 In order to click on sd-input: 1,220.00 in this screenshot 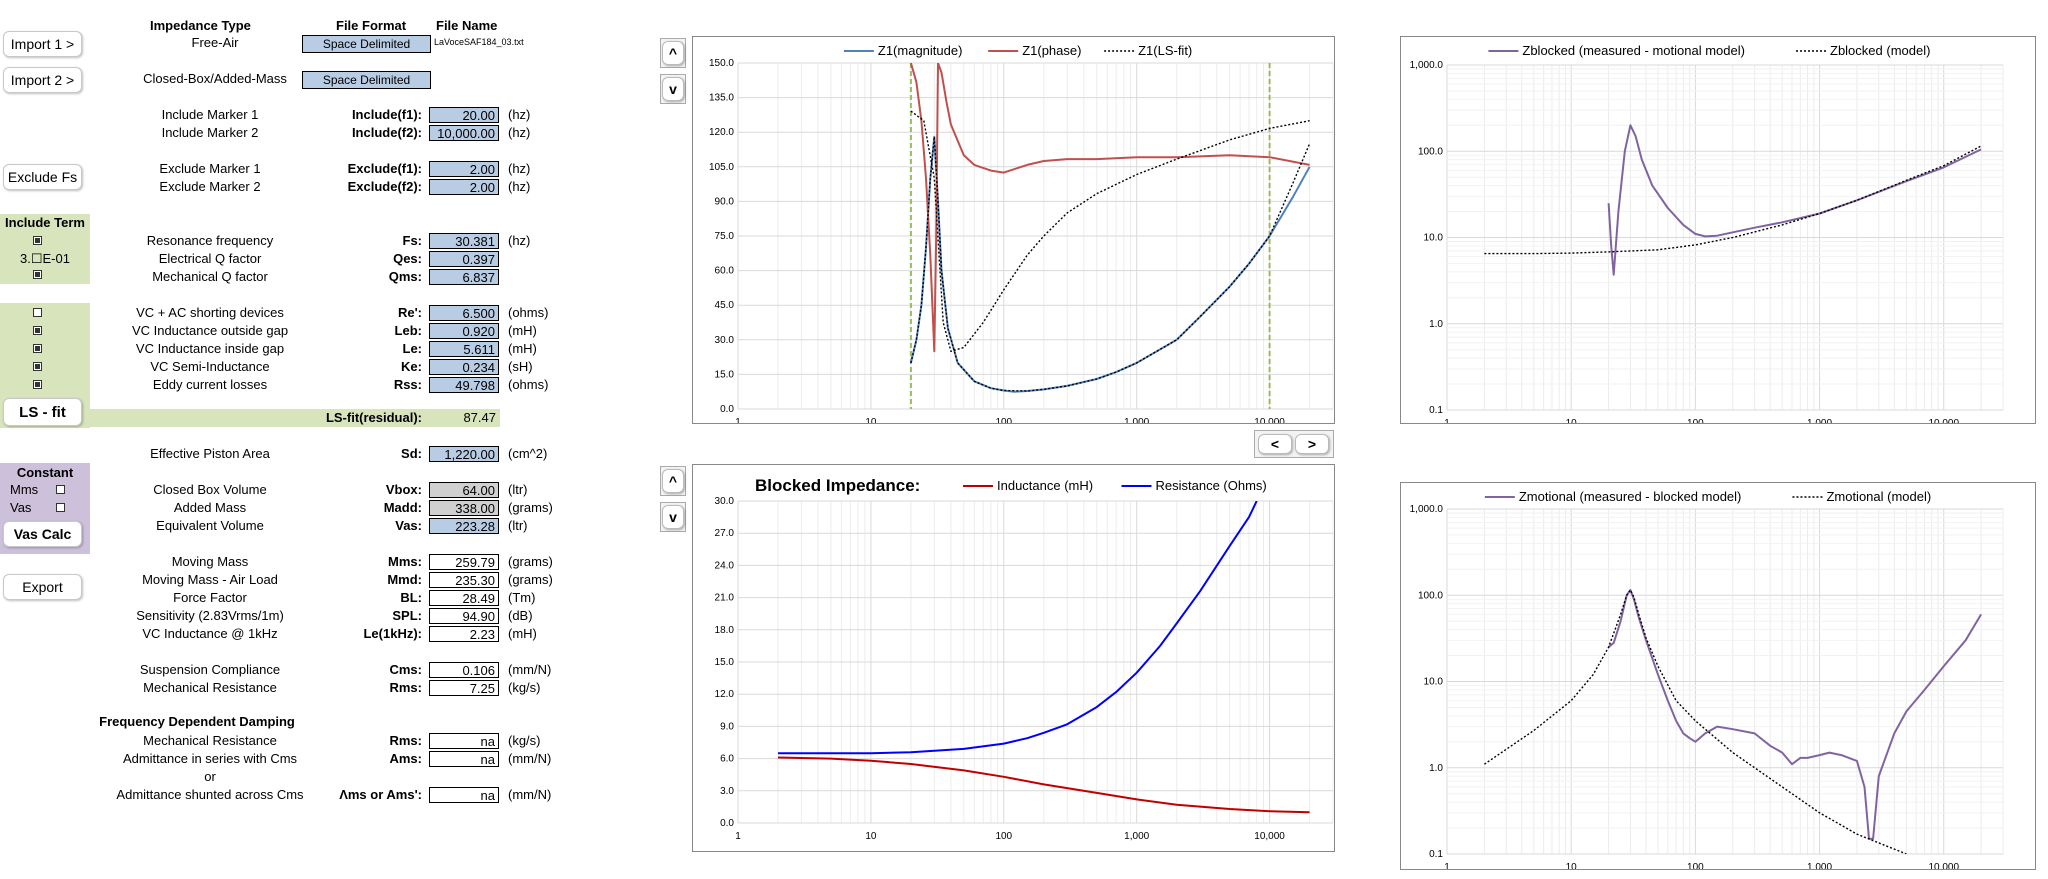, I will do `click(464, 454)`.